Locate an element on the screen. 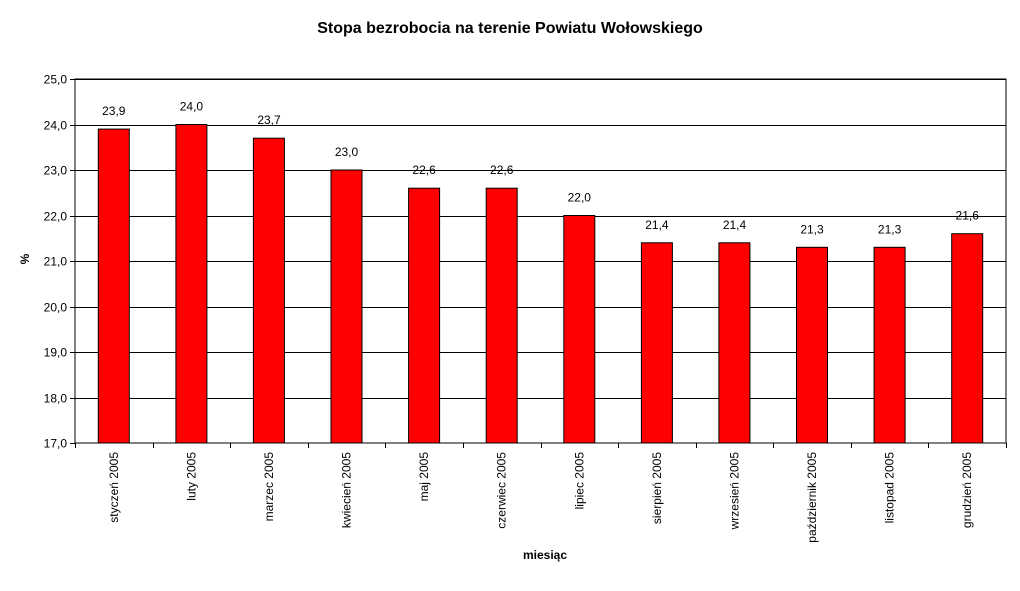 The image size is (1020, 591). x-tick-label: luty 2005 is located at coordinates (191, 476).